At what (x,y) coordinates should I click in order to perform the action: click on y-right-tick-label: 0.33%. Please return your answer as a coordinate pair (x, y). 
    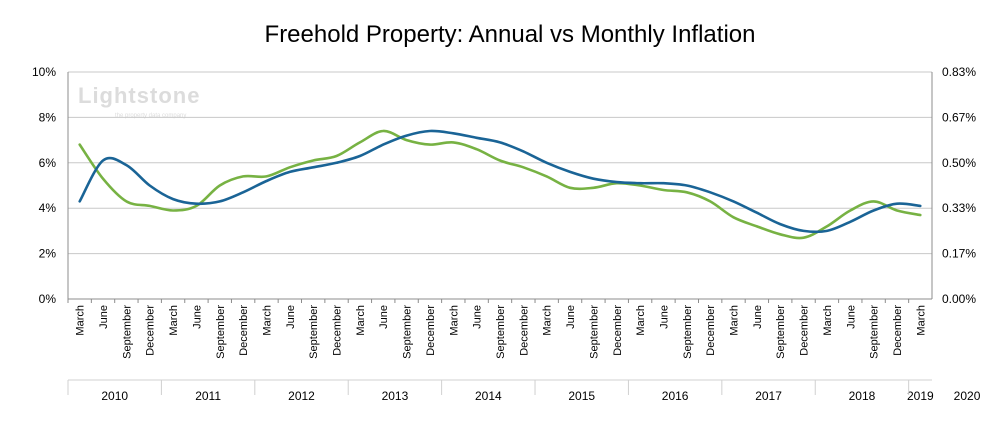
    Looking at the image, I should click on (959, 208).